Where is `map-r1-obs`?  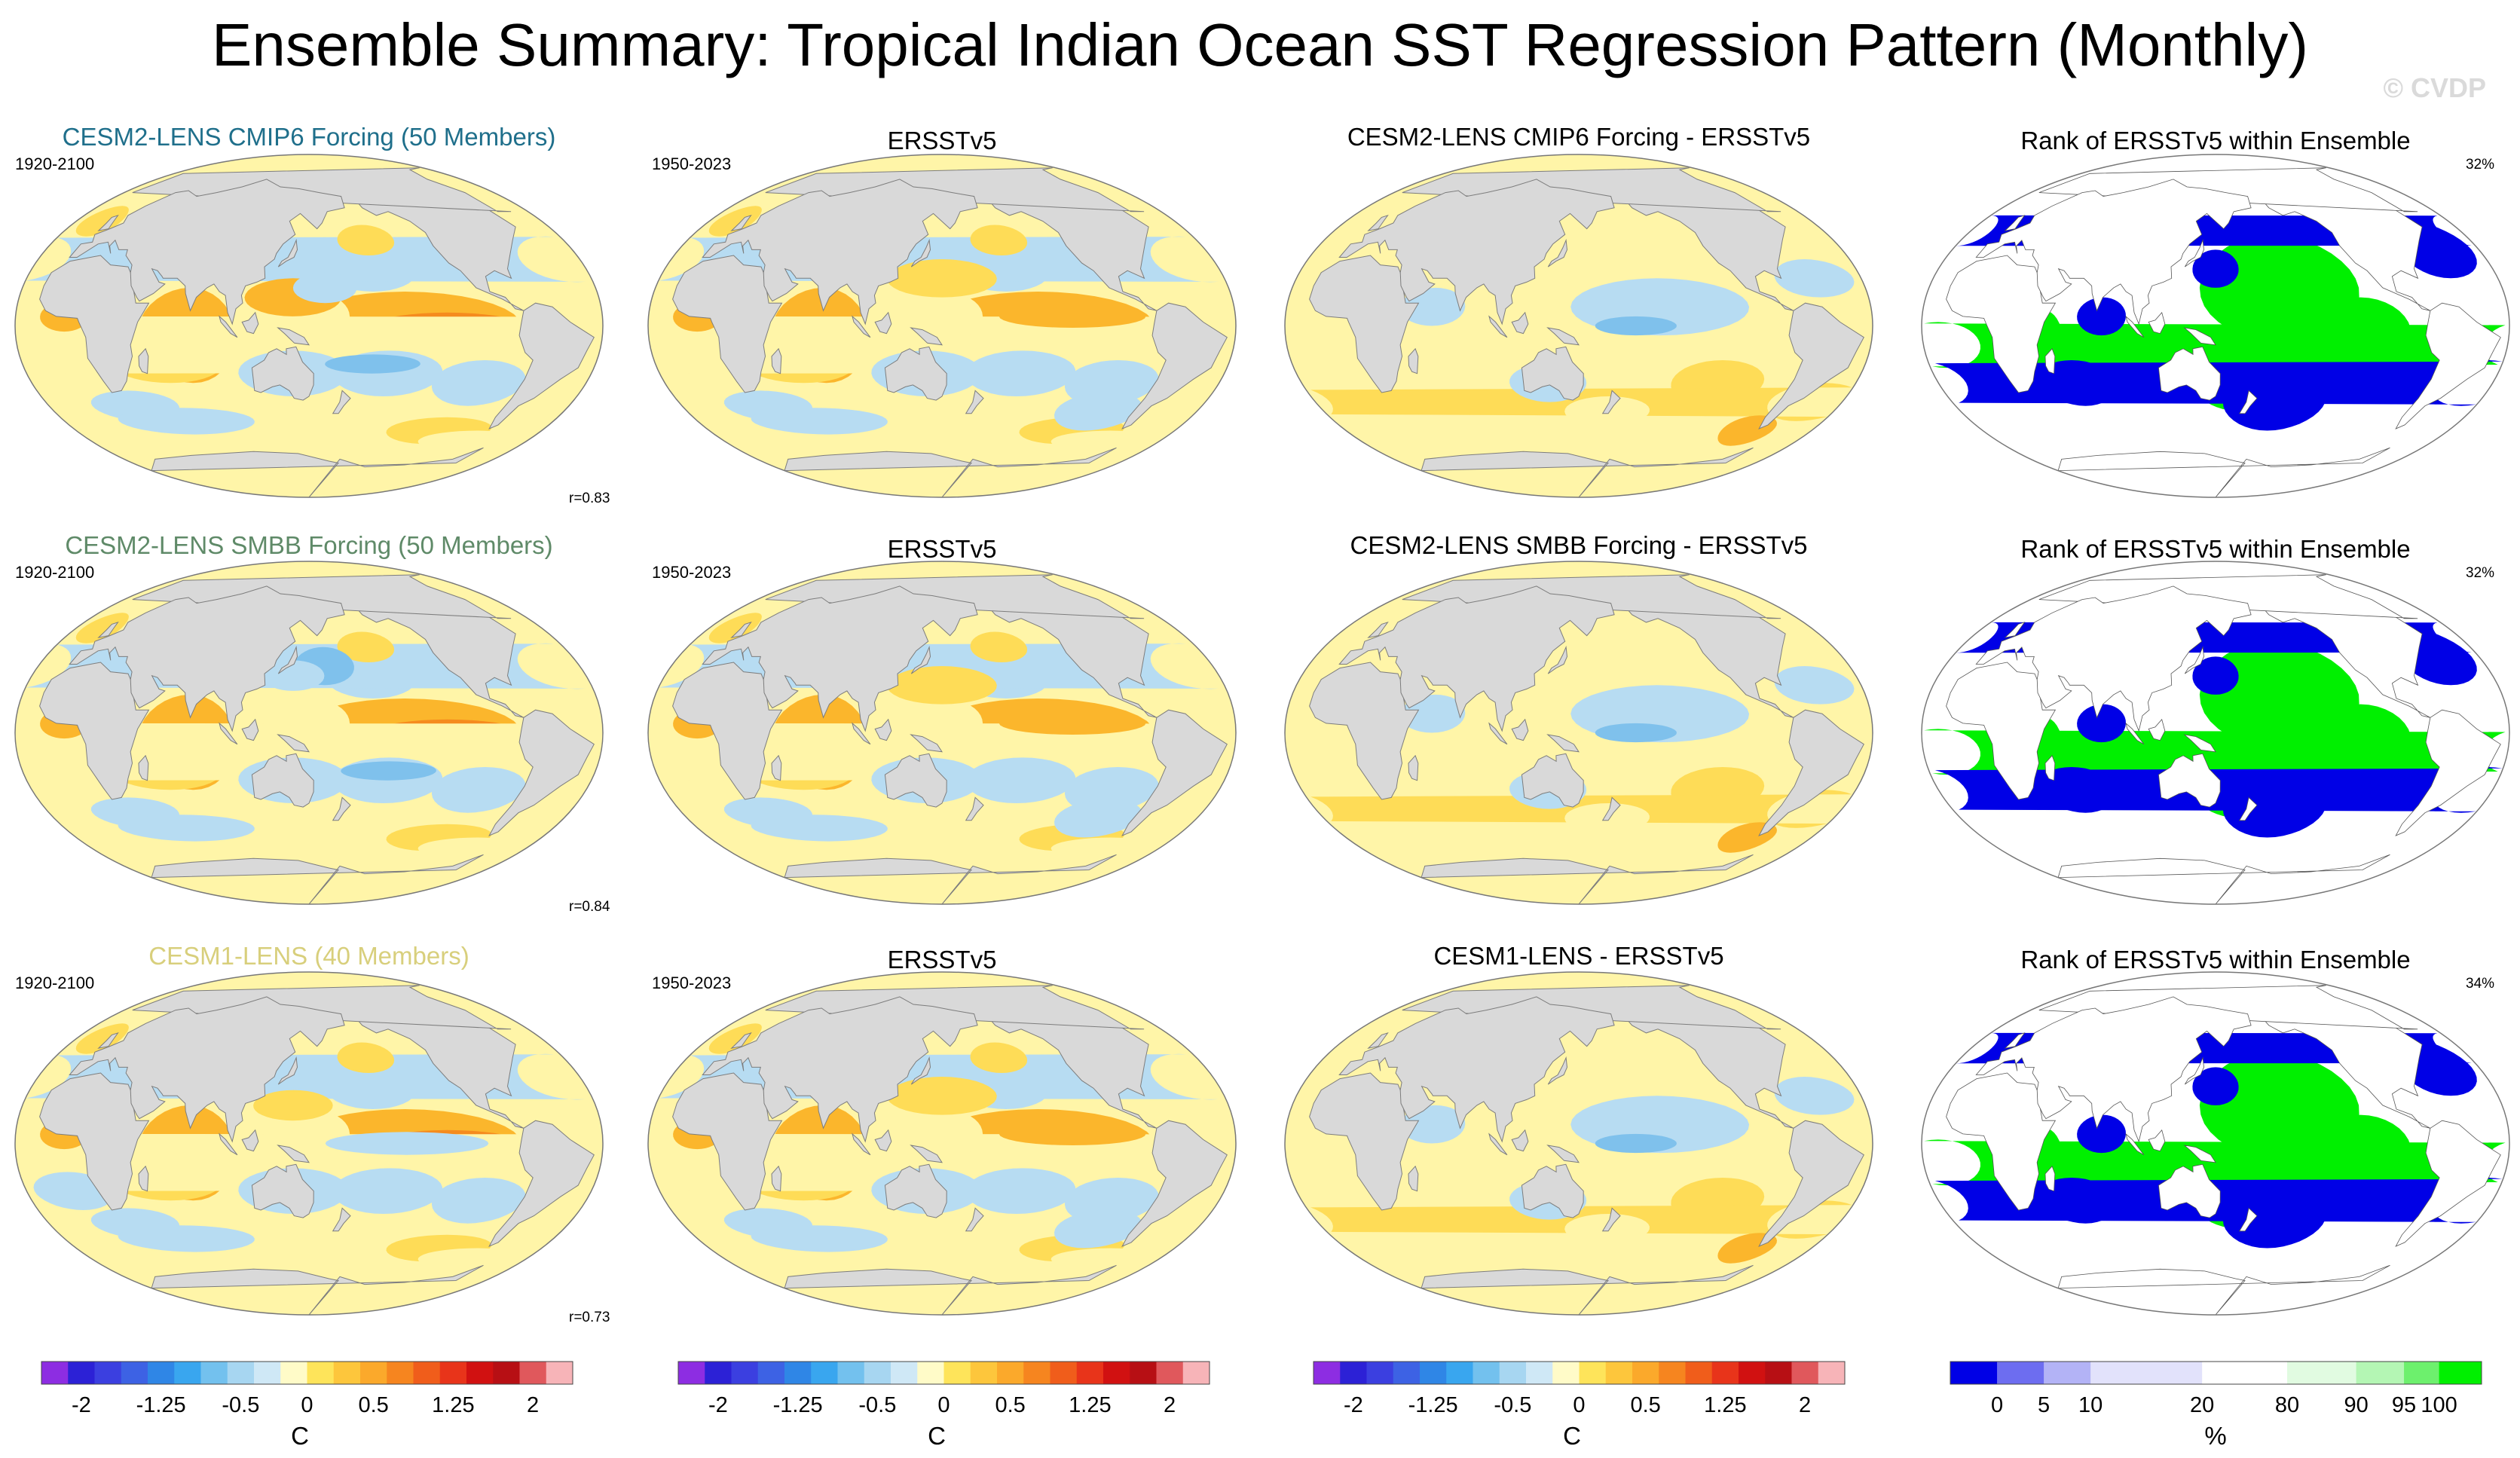
map-r1-obs is located at coordinates (942, 326).